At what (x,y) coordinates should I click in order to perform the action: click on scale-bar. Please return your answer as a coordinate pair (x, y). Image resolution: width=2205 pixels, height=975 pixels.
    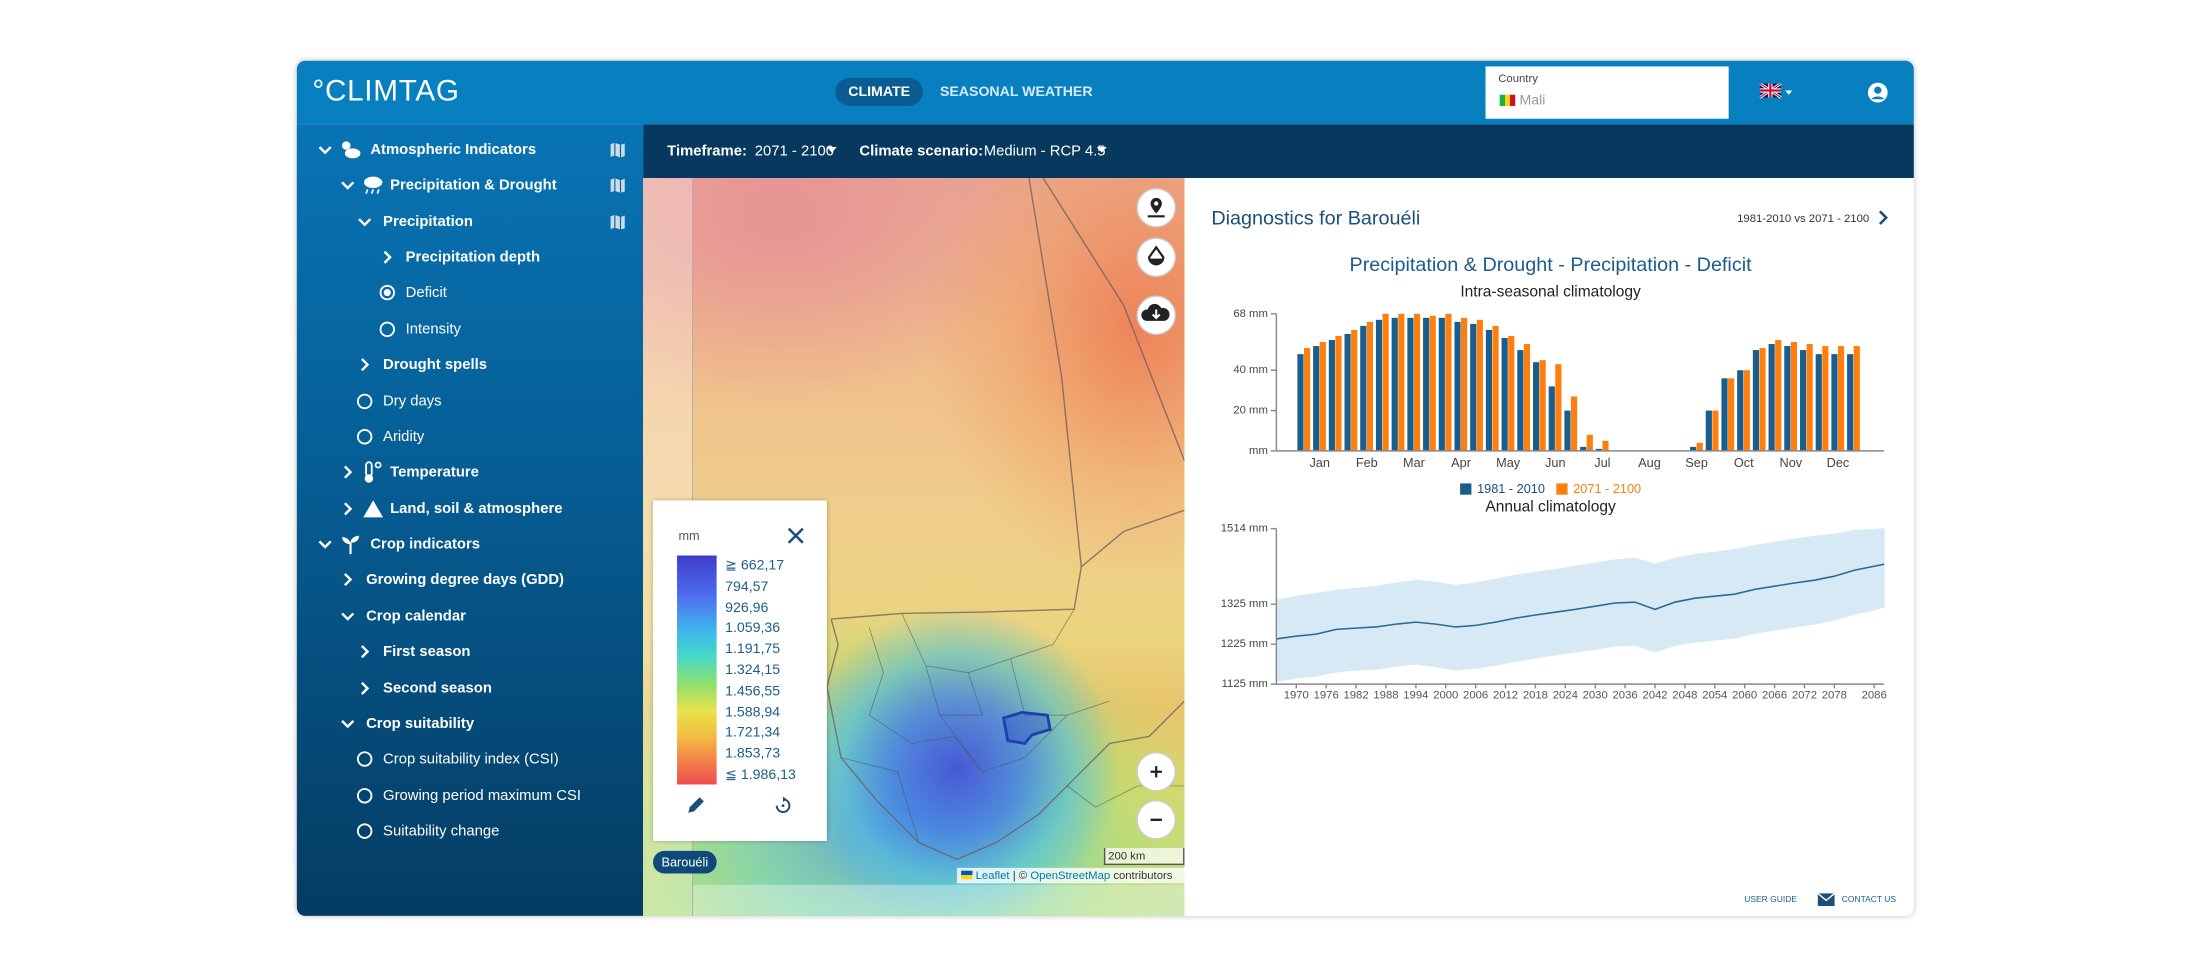
    Looking at the image, I should click on (1144, 857).